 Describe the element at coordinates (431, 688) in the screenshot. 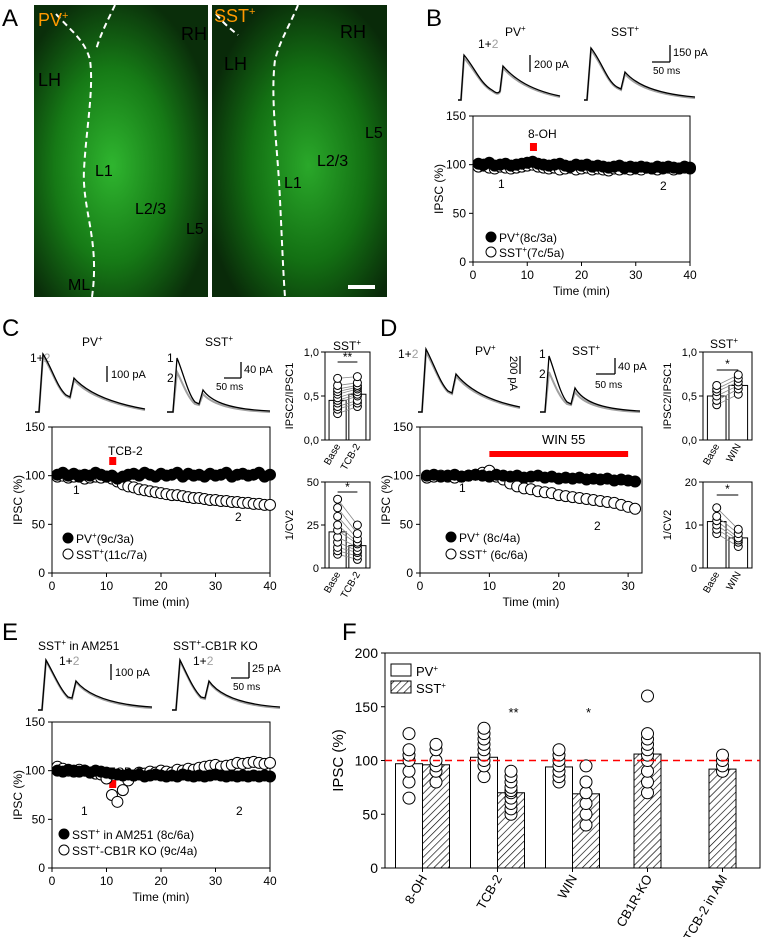

I see `legend-f-sst: SST+` at that location.